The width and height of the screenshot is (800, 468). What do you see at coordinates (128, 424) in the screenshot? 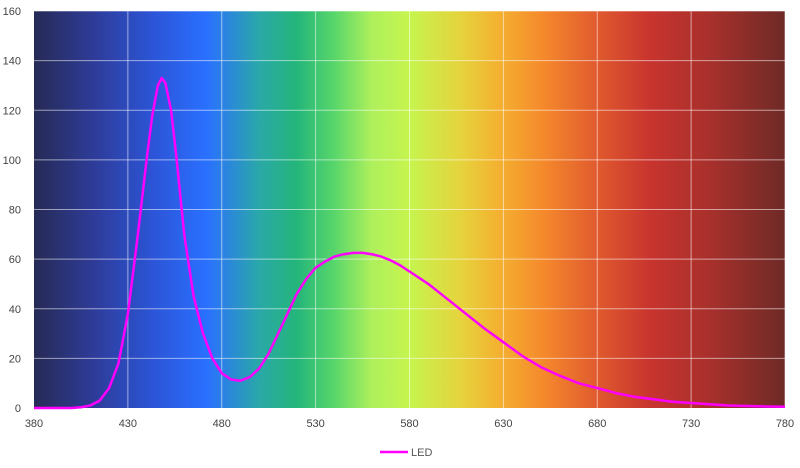
I see `x-tick-label: 430` at bounding box center [128, 424].